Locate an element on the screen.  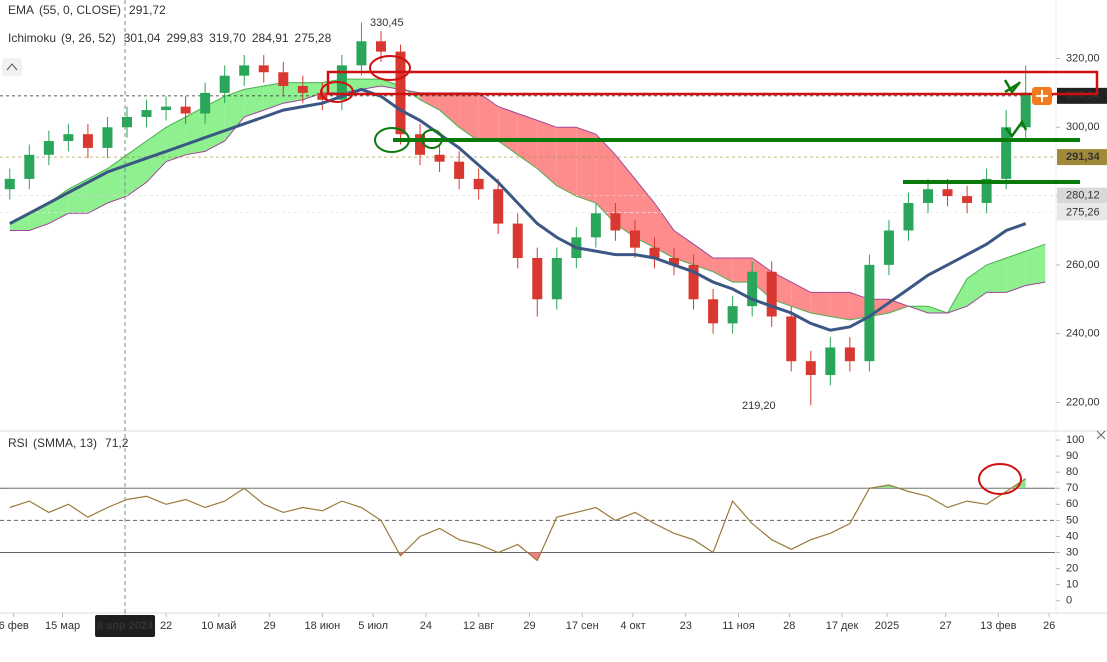
drawn-check is located at coordinates (1012, 87).